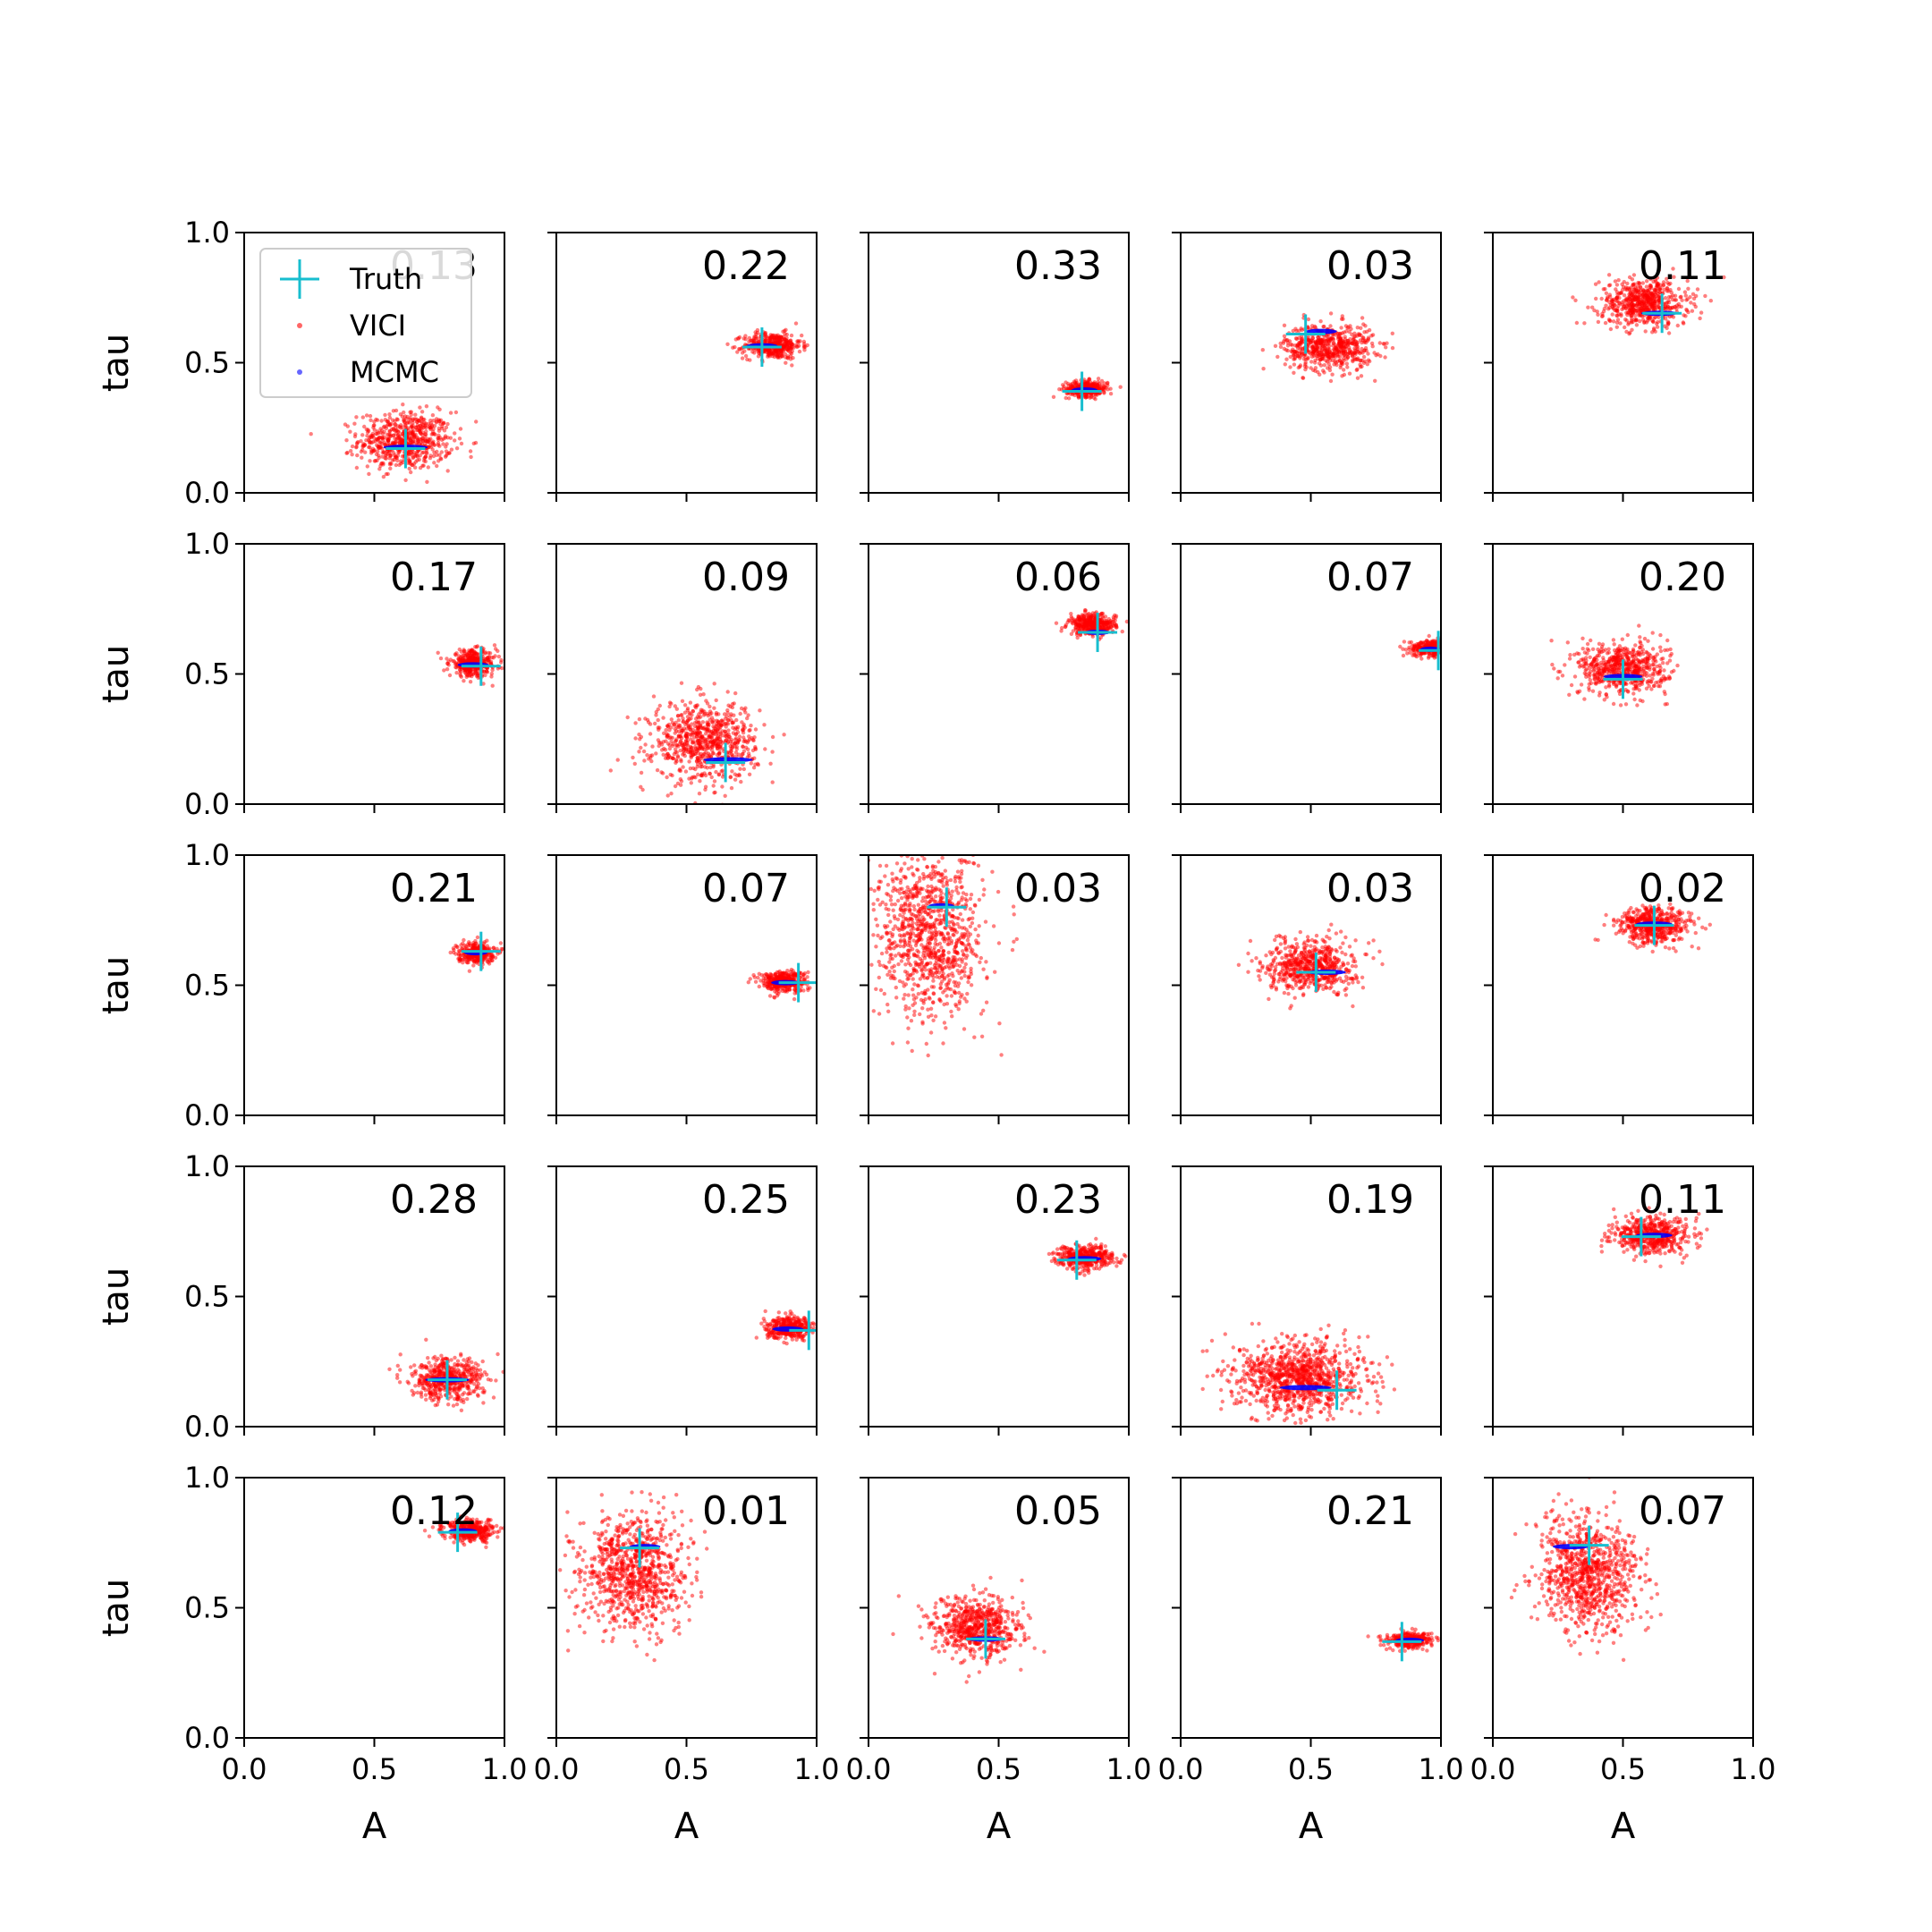 The height and width of the screenshot is (1932, 1932). What do you see at coordinates (767, 344) in the screenshot?
I see `plot-area` at bounding box center [767, 344].